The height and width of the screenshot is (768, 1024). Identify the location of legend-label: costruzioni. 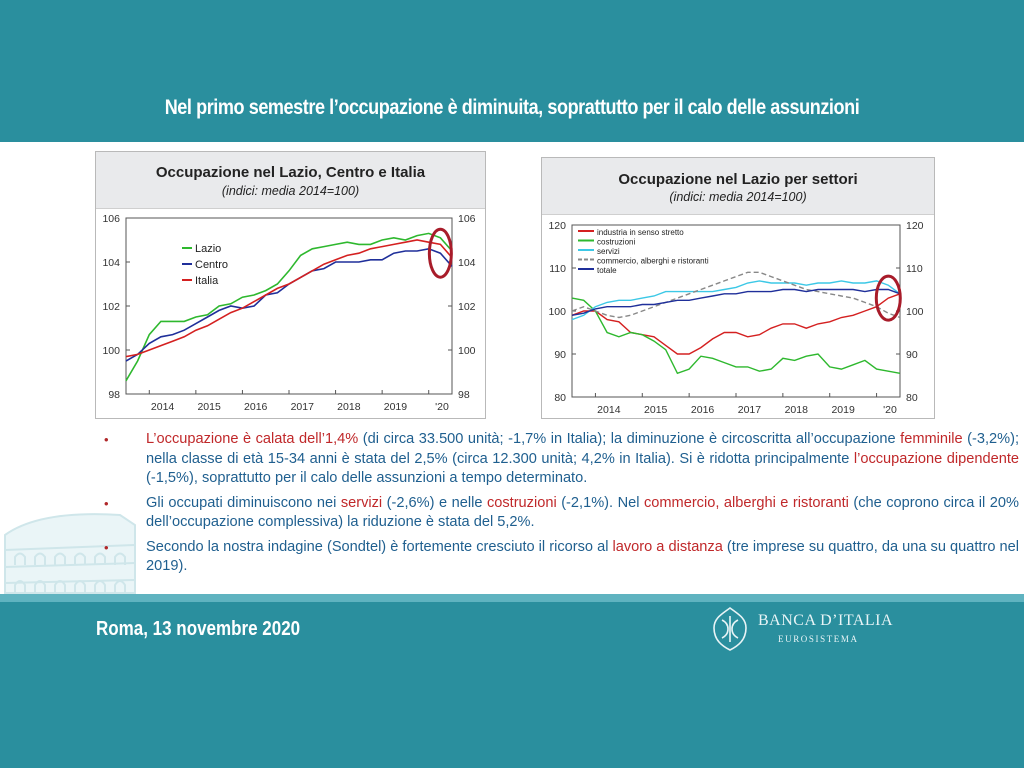
(616, 242).